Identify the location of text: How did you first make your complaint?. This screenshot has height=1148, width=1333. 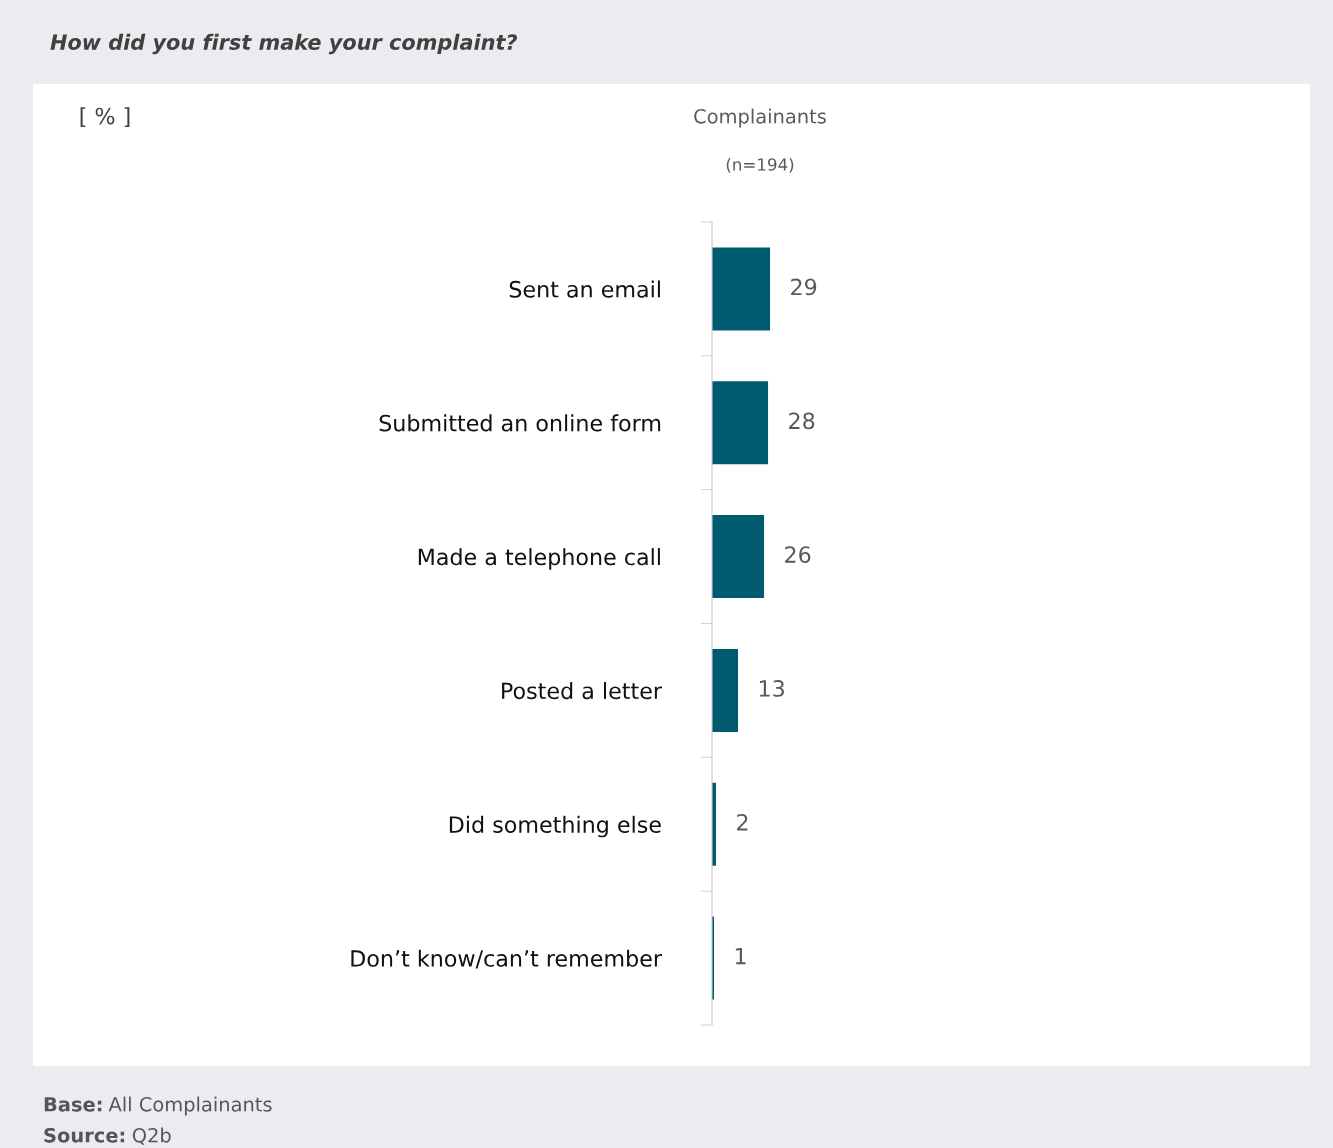
(283, 44).